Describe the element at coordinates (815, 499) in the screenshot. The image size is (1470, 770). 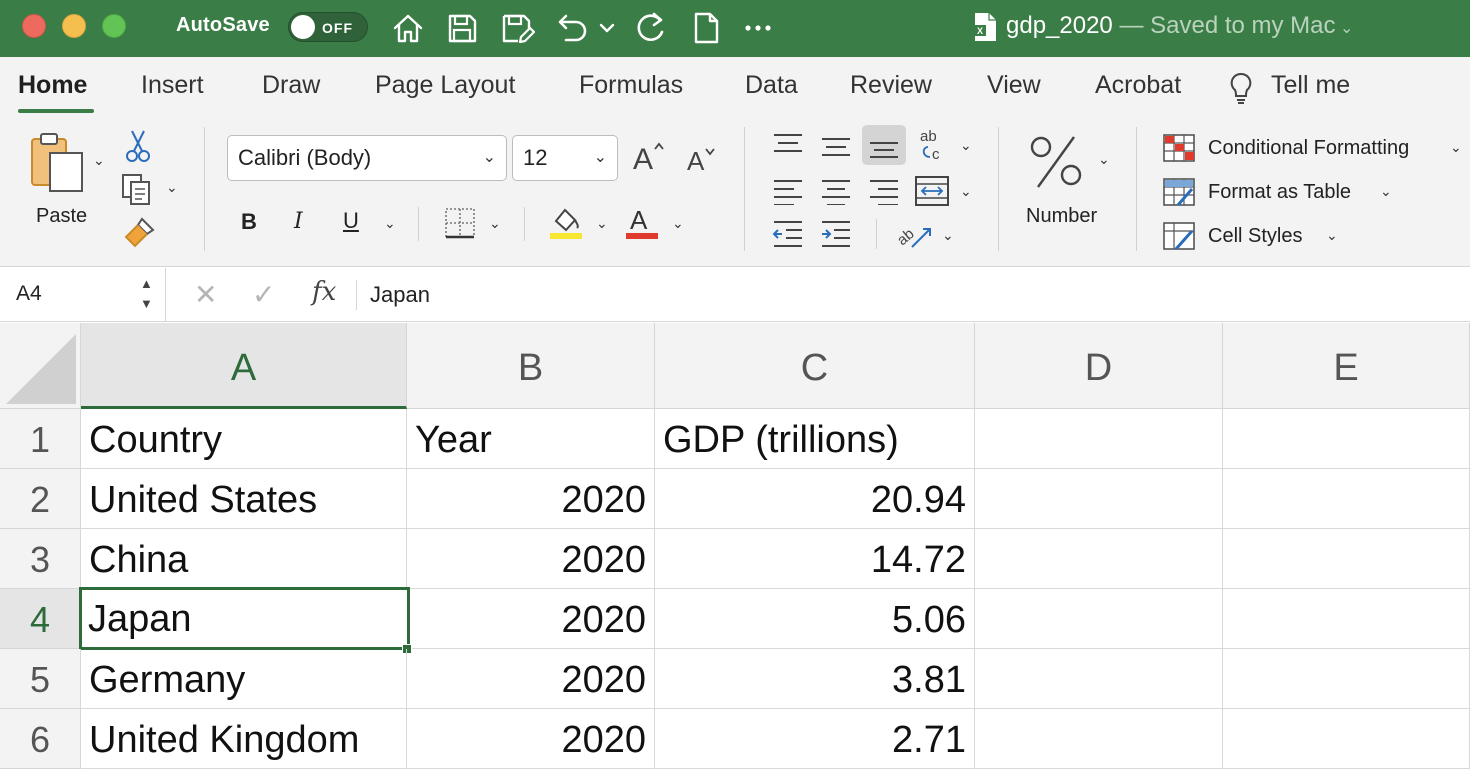
I see `cell-c2: 20.94` at that location.